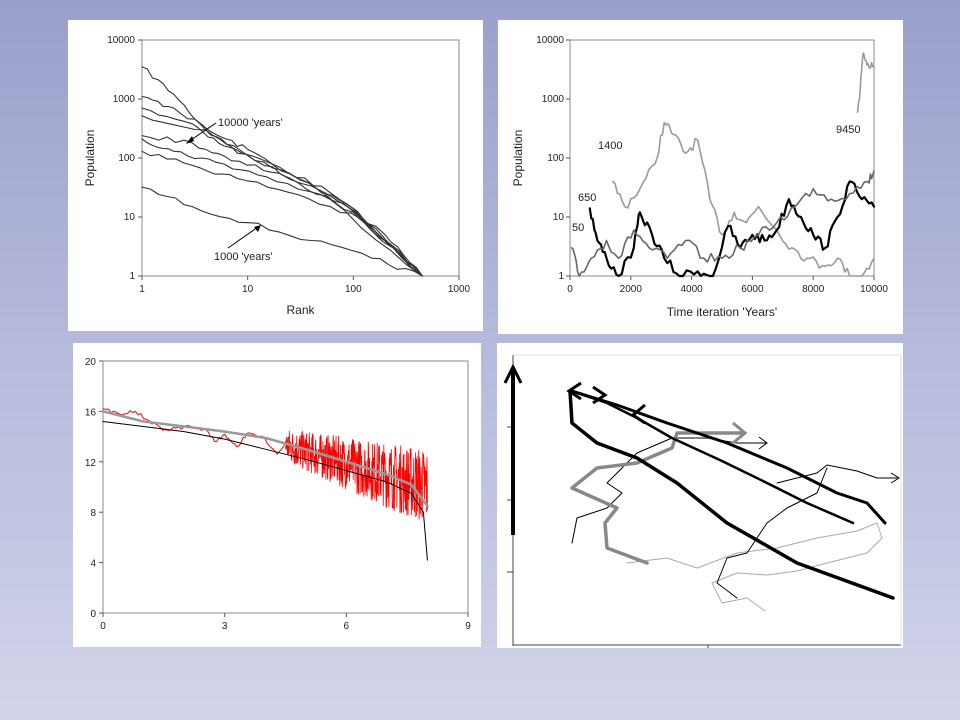  I want to click on x-tick-label: 1000, so click(459, 289).